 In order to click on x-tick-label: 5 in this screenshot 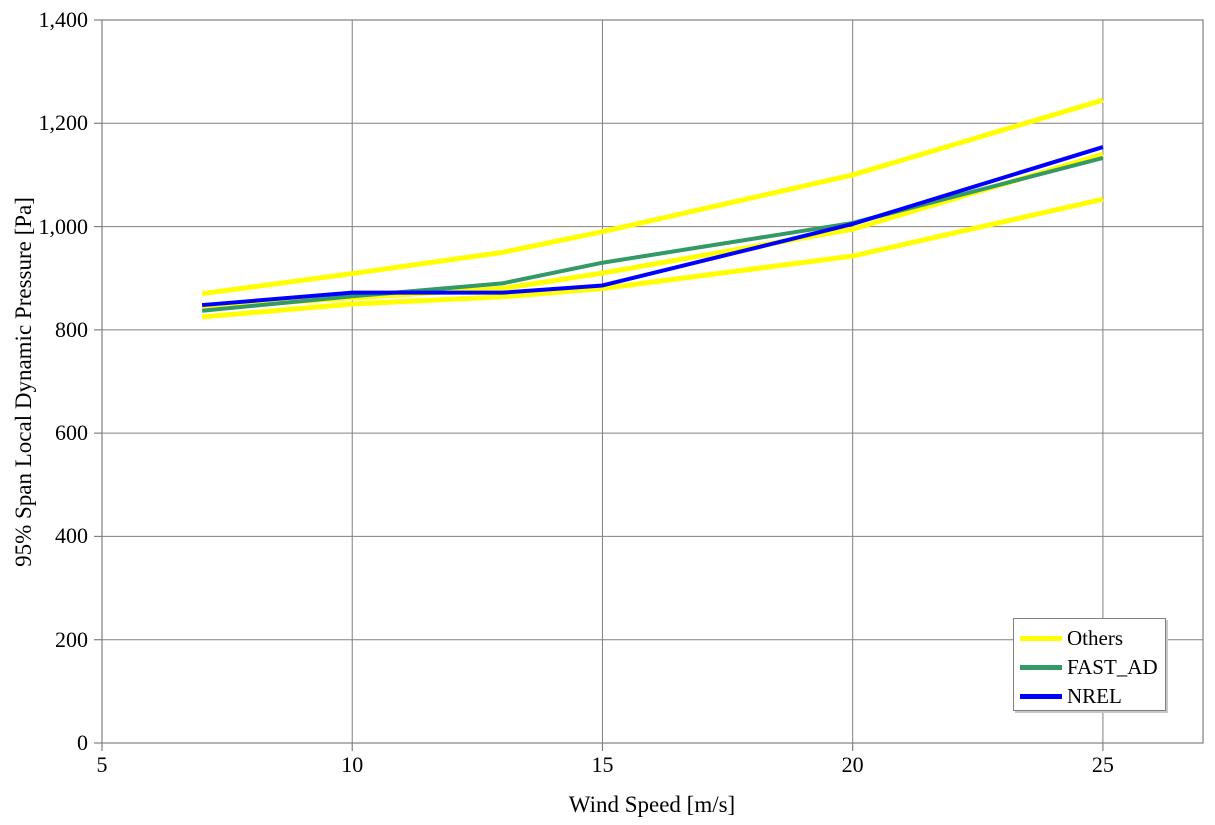, I will do `click(102, 764)`.